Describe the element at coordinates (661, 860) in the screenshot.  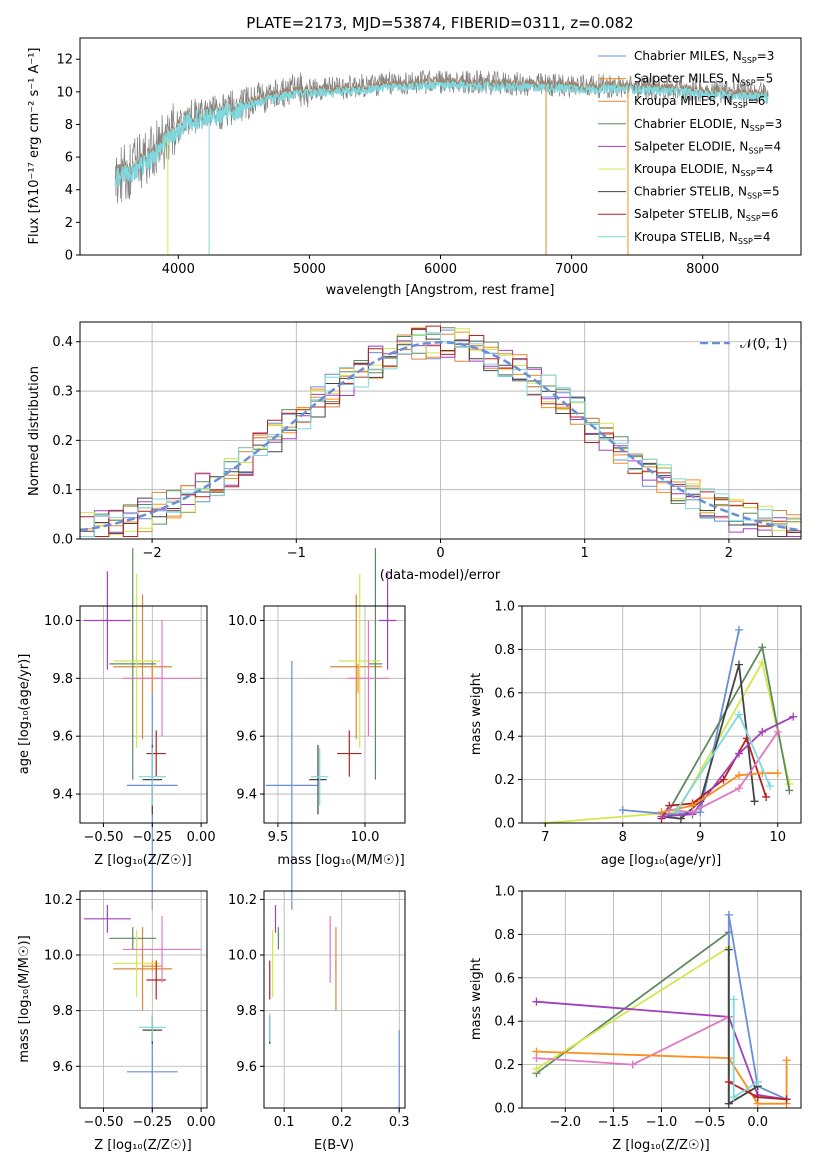
I see `weight-vs-age-xlabel: age [log₁₀(age/yr)]` at that location.